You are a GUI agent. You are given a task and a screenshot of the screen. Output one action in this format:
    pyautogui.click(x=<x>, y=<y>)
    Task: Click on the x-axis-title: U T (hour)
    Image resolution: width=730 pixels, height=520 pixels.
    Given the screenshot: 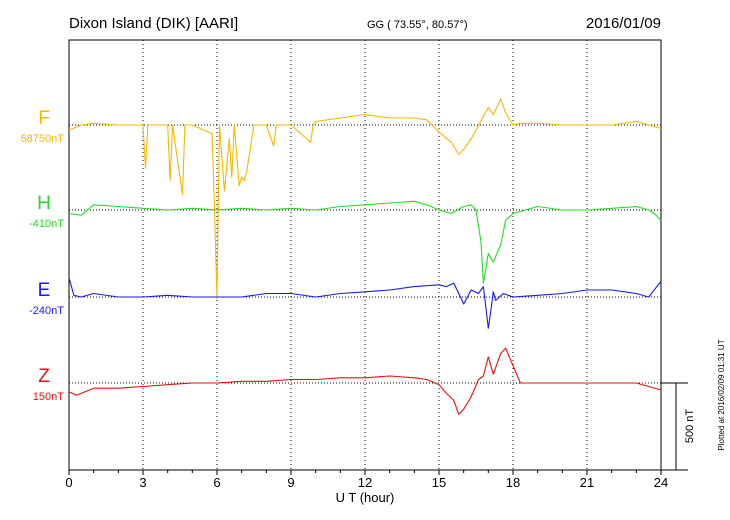 What is the action you would take?
    pyautogui.click(x=365, y=497)
    